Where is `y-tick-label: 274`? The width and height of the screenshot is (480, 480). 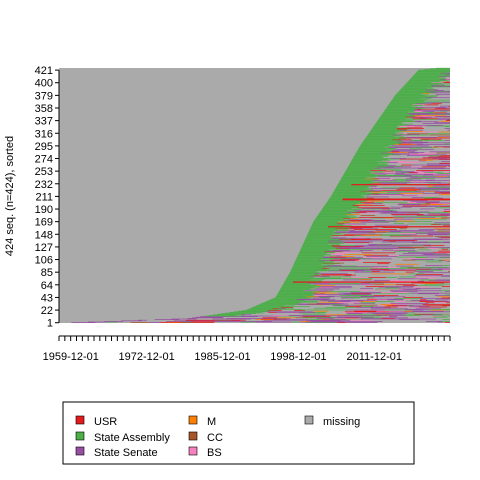
y-tick-label: 274 is located at coordinates (44, 160).